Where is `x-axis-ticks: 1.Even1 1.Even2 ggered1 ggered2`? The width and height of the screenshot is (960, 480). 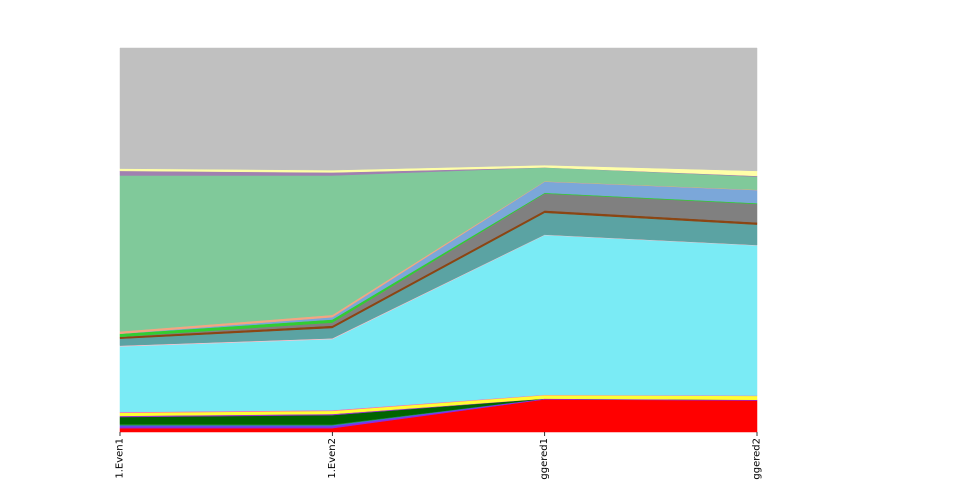 x-axis-ticks: 1.Even1 1.Even2 ggered1 ggered2 is located at coordinates (439, 456).